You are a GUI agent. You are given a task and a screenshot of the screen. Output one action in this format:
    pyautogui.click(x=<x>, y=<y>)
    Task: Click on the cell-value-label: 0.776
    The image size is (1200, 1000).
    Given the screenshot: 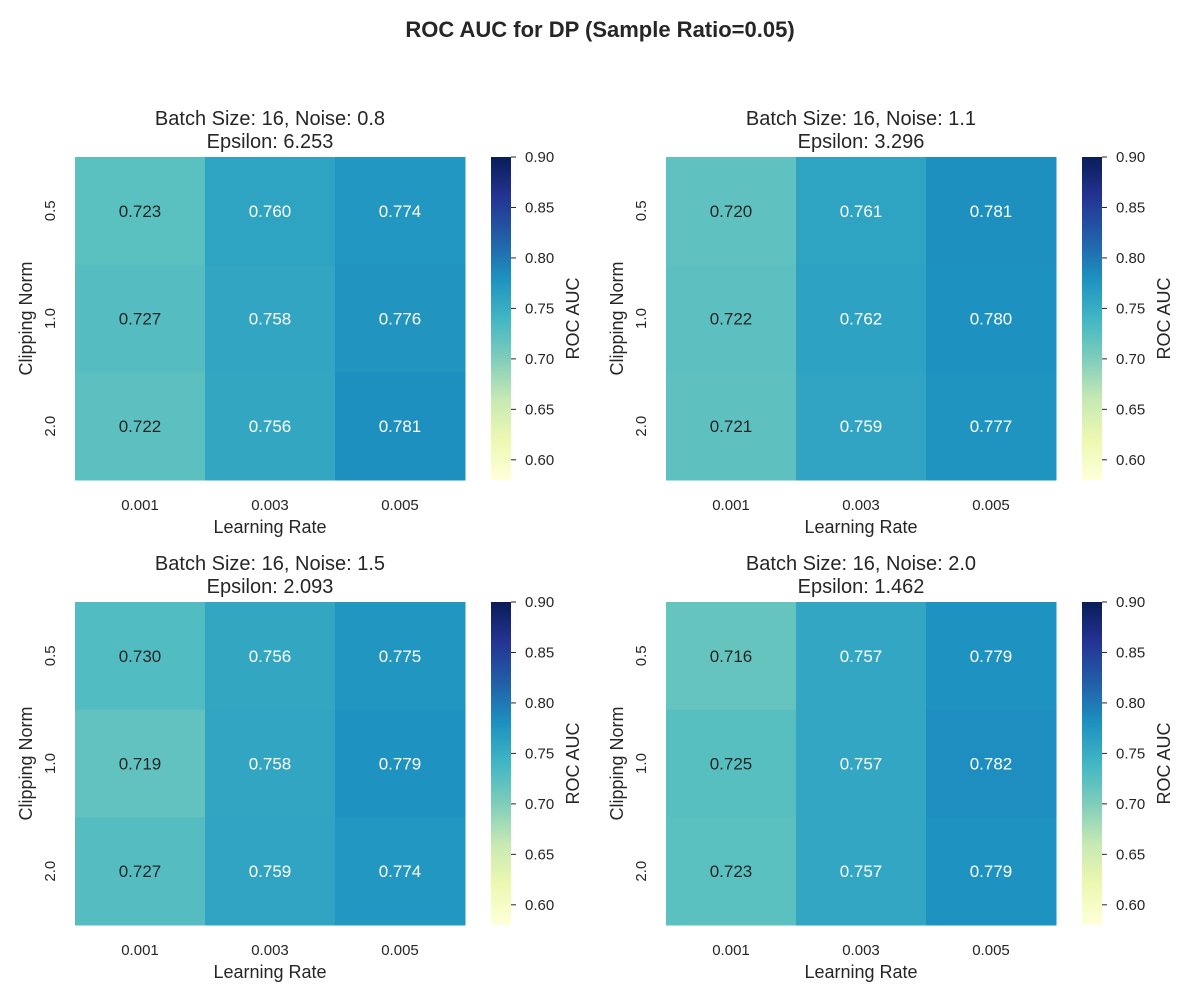 What is the action you would take?
    pyautogui.click(x=400, y=319)
    